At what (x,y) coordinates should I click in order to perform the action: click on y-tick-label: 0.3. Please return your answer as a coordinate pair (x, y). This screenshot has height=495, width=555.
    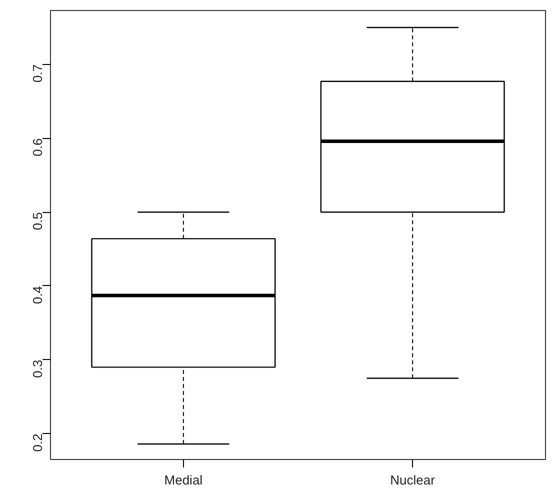
    Looking at the image, I should click on (37, 369).